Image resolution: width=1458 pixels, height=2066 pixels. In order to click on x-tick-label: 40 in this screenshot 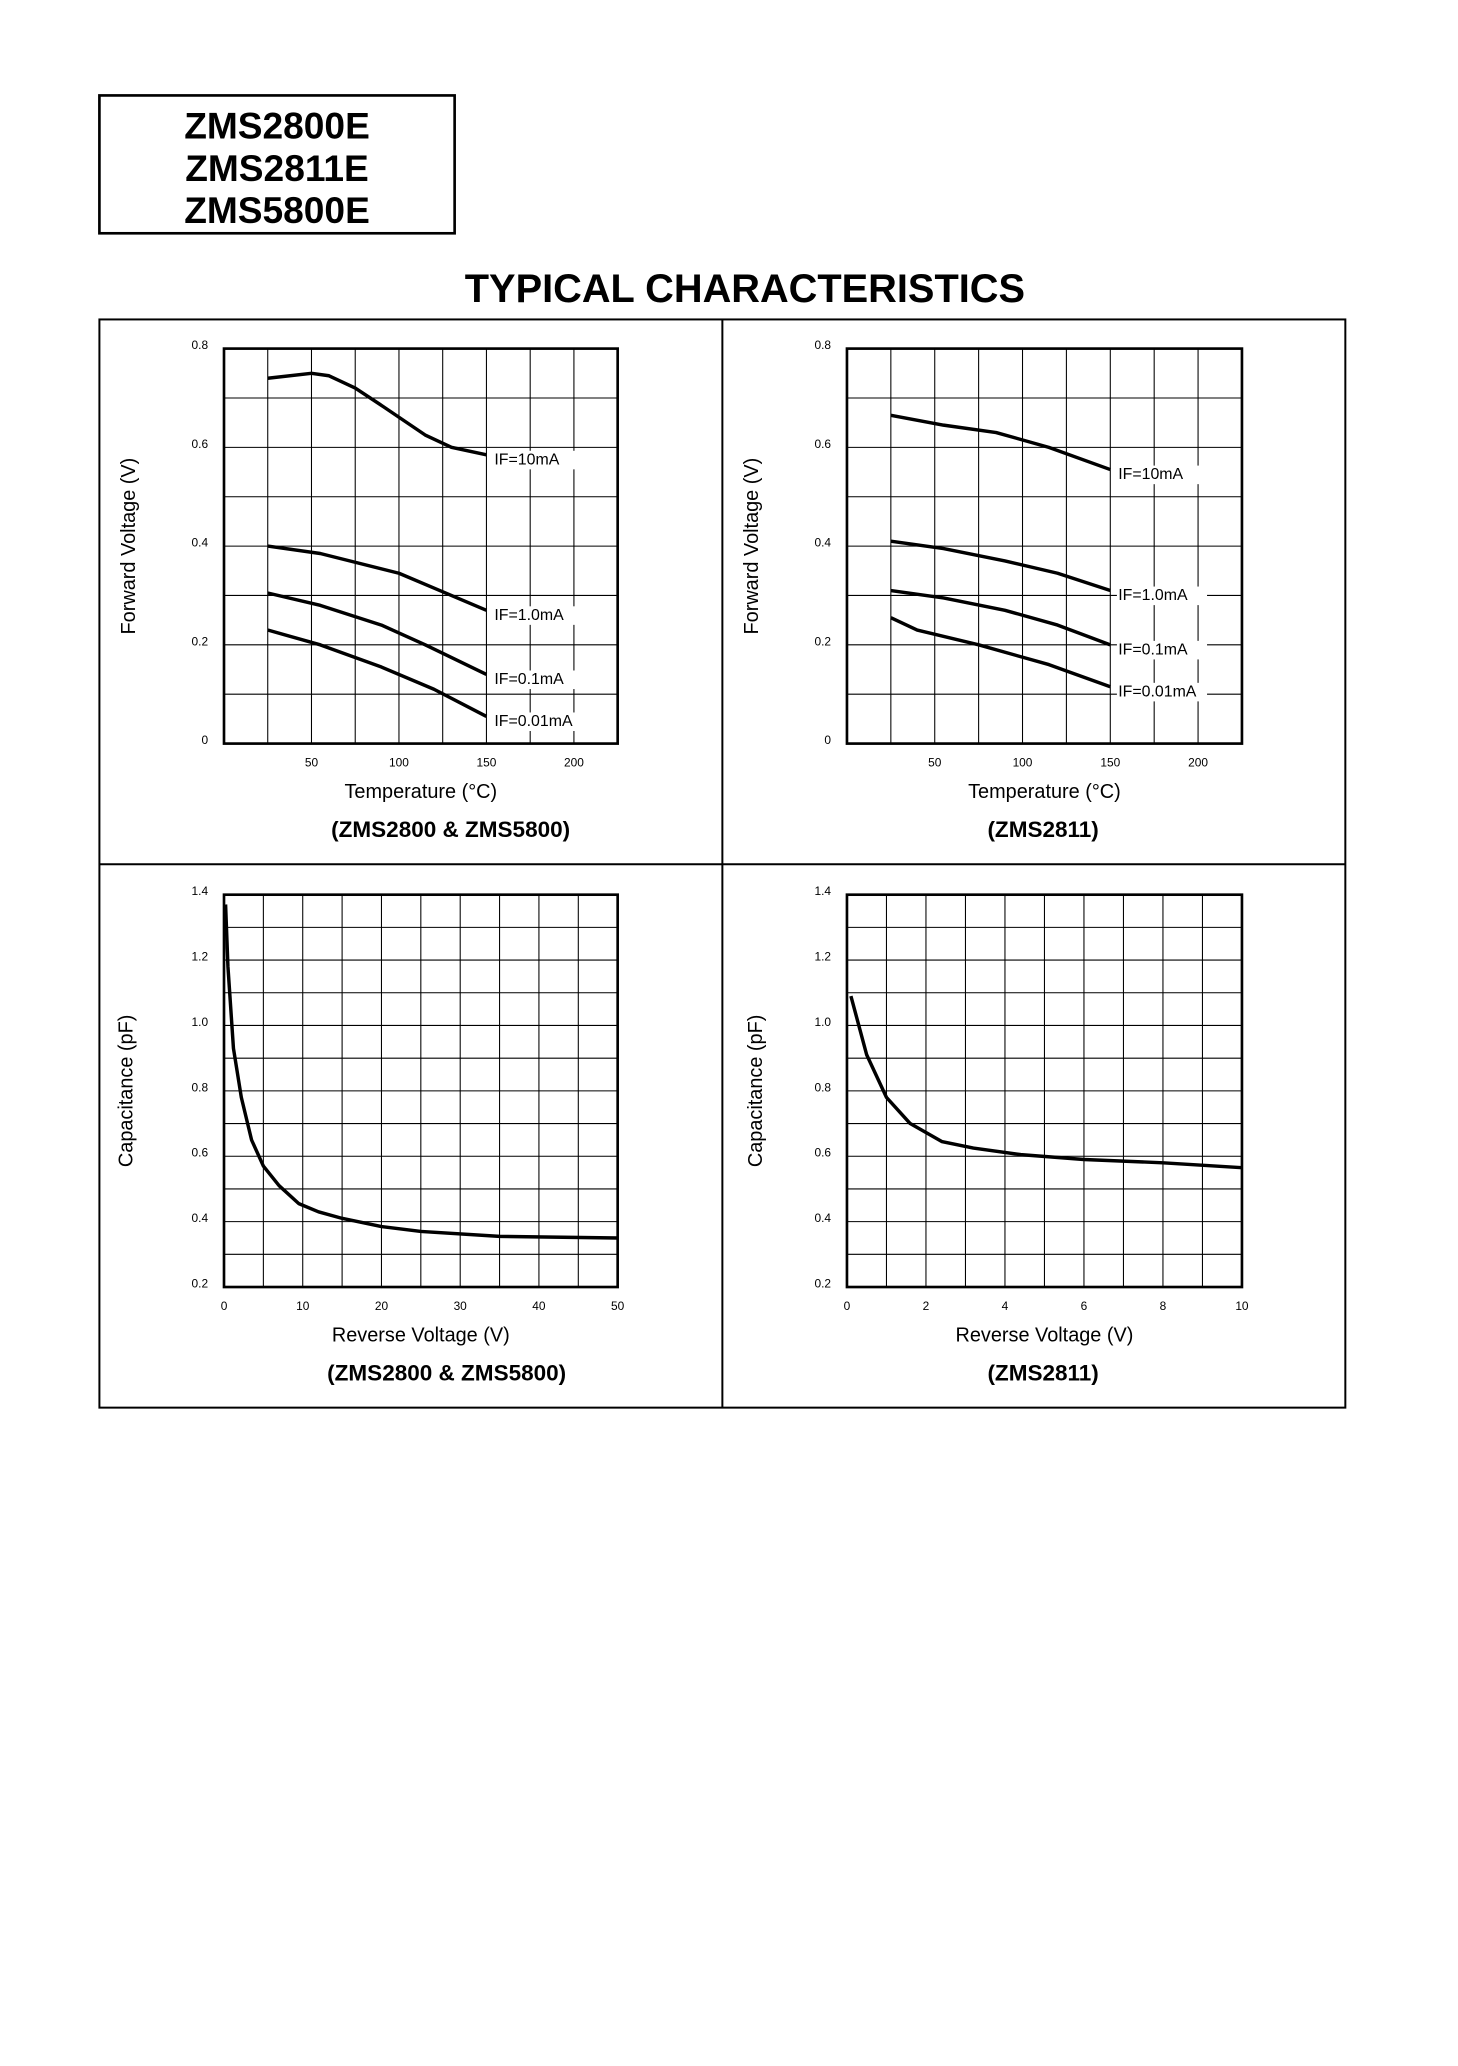, I will do `click(539, 1306)`.